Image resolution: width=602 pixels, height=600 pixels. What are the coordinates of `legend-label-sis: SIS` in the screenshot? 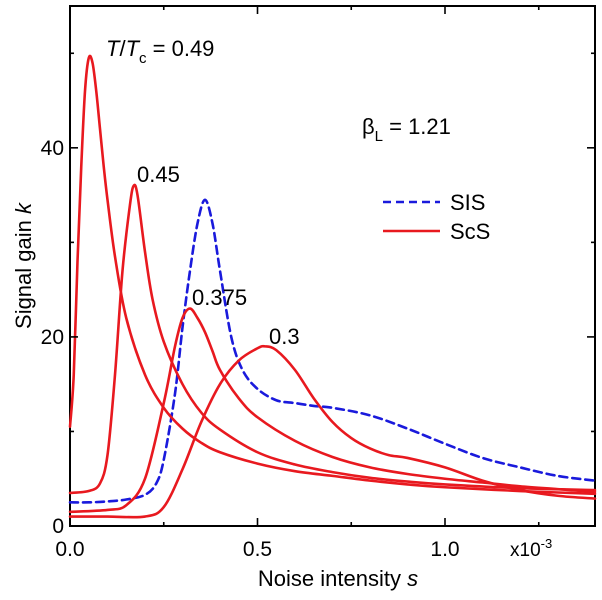 It's located at (467, 202).